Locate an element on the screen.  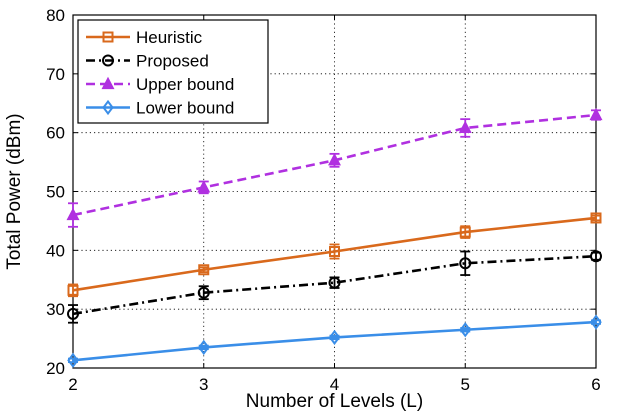
y-tick-label: 20 is located at coordinates (55, 368).